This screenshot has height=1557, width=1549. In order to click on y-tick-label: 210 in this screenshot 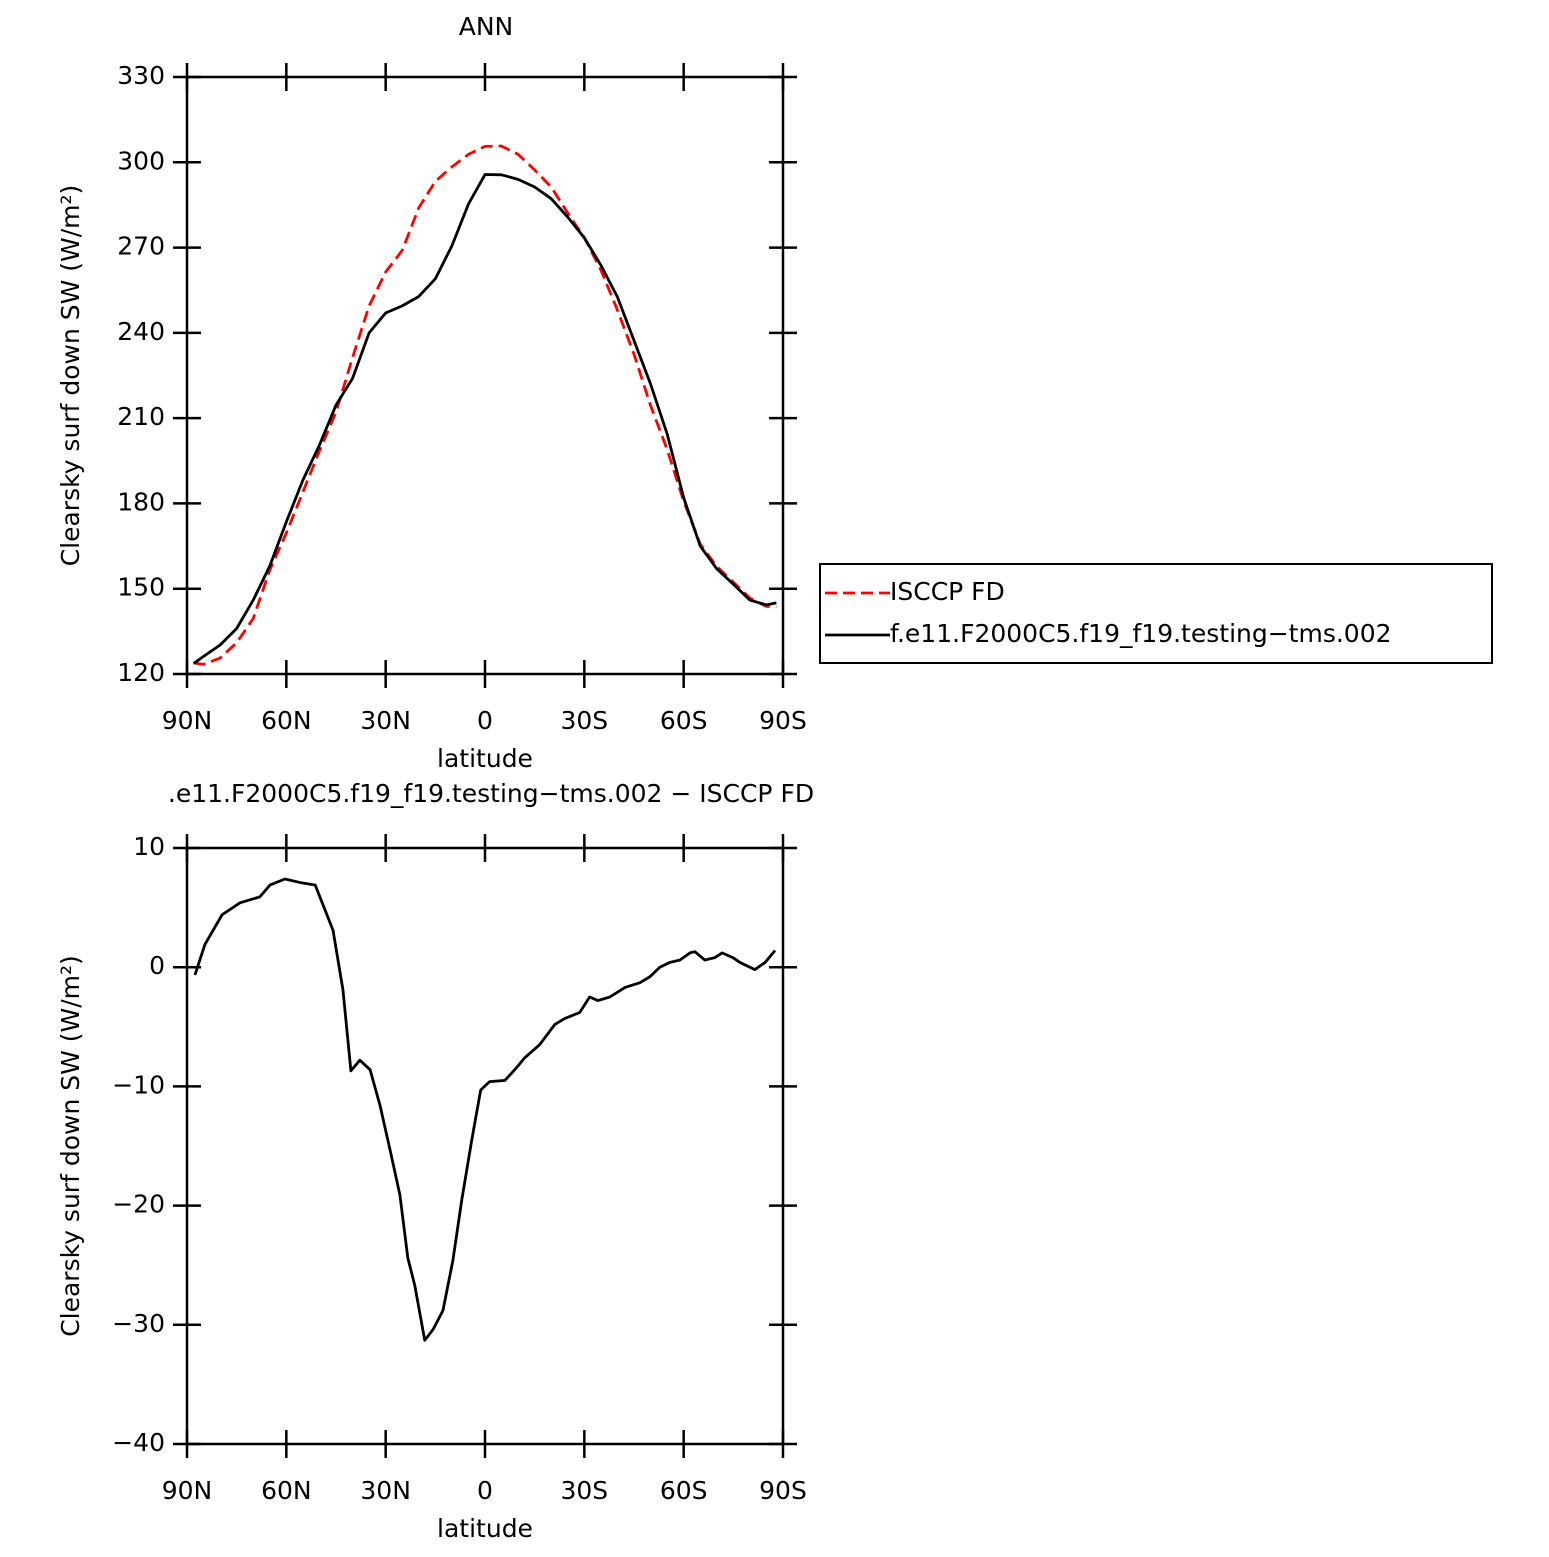, I will do `click(141, 416)`.